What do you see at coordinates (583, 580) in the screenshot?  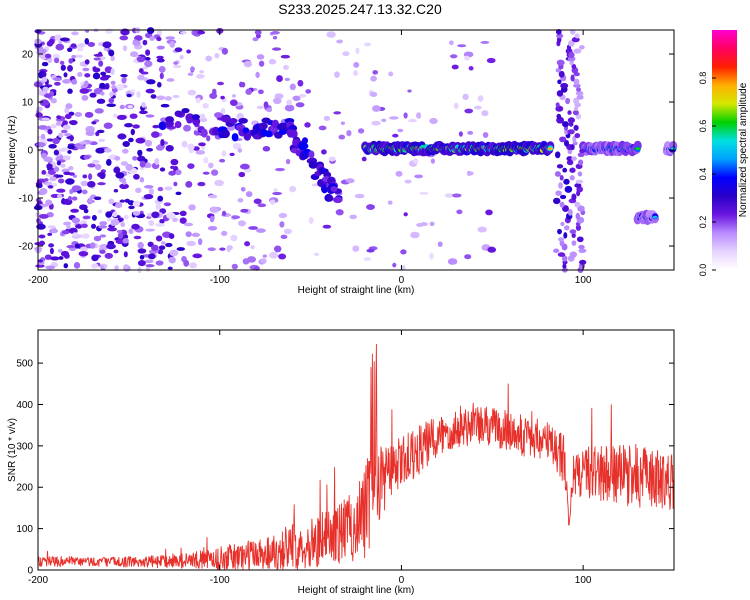 I see `x-tick-label: 100` at bounding box center [583, 580].